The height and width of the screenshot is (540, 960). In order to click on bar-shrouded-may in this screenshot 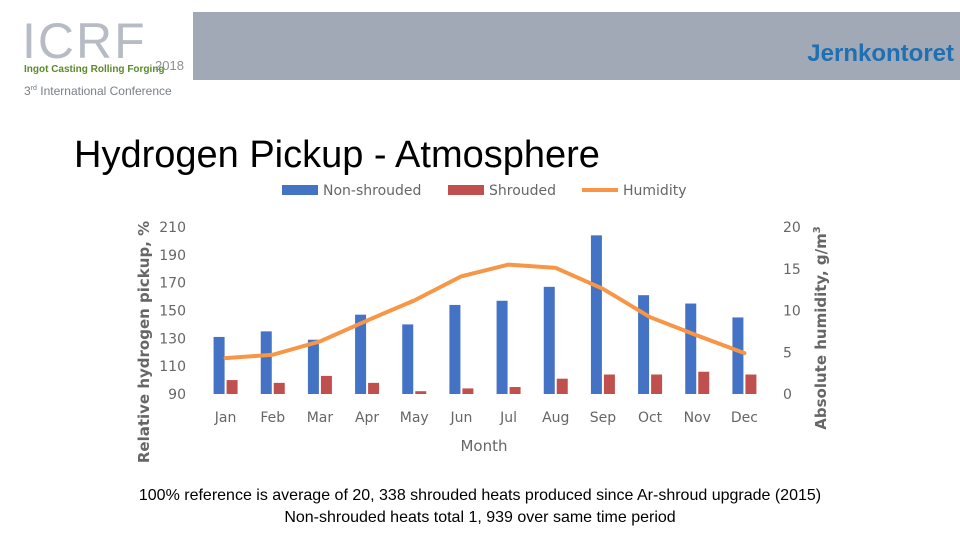, I will do `click(421, 392)`.